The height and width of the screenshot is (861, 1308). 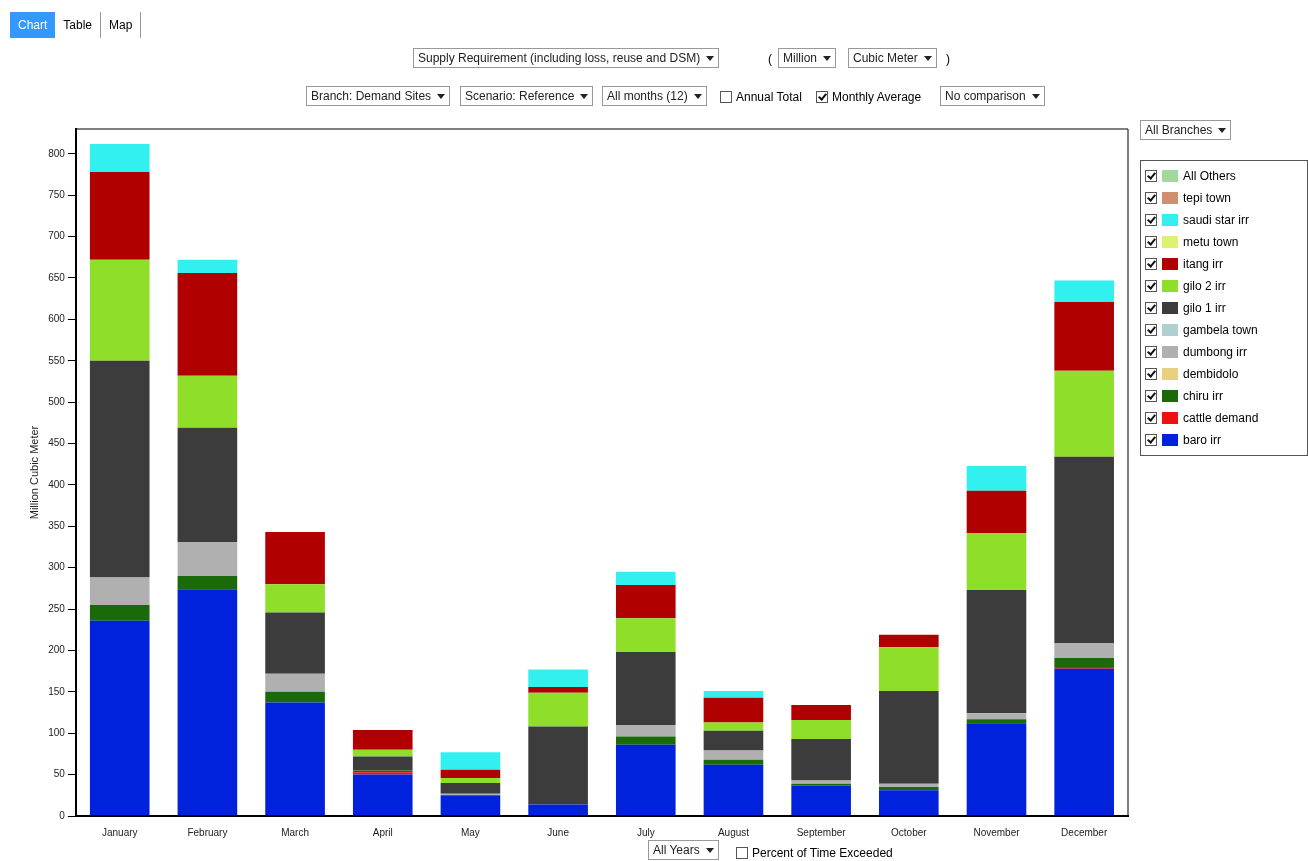 I want to click on y-tick-label: 350, so click(x=57, y=526).